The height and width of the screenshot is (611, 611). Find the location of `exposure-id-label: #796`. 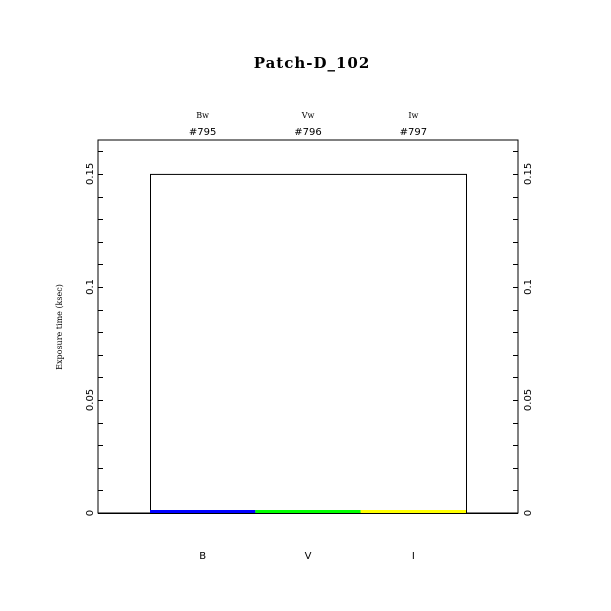

exposure-id-label: #796 is located at coordinates (307, 132).